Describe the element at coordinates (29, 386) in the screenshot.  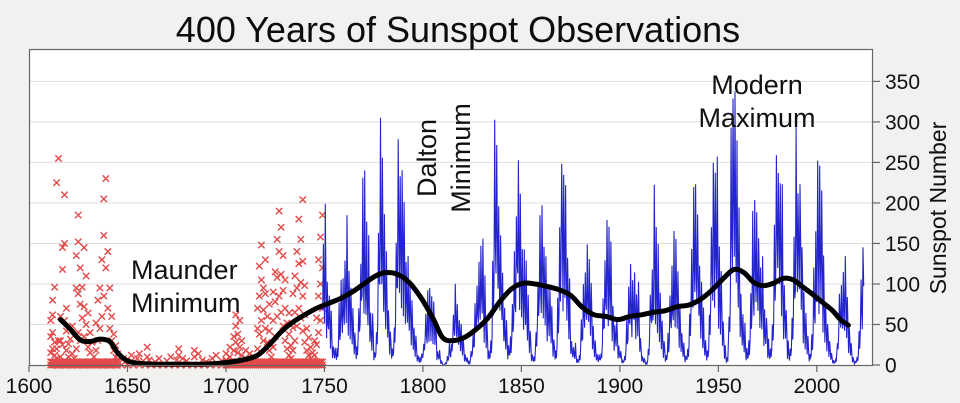
I see `x-tick-label: 1600` at that location.